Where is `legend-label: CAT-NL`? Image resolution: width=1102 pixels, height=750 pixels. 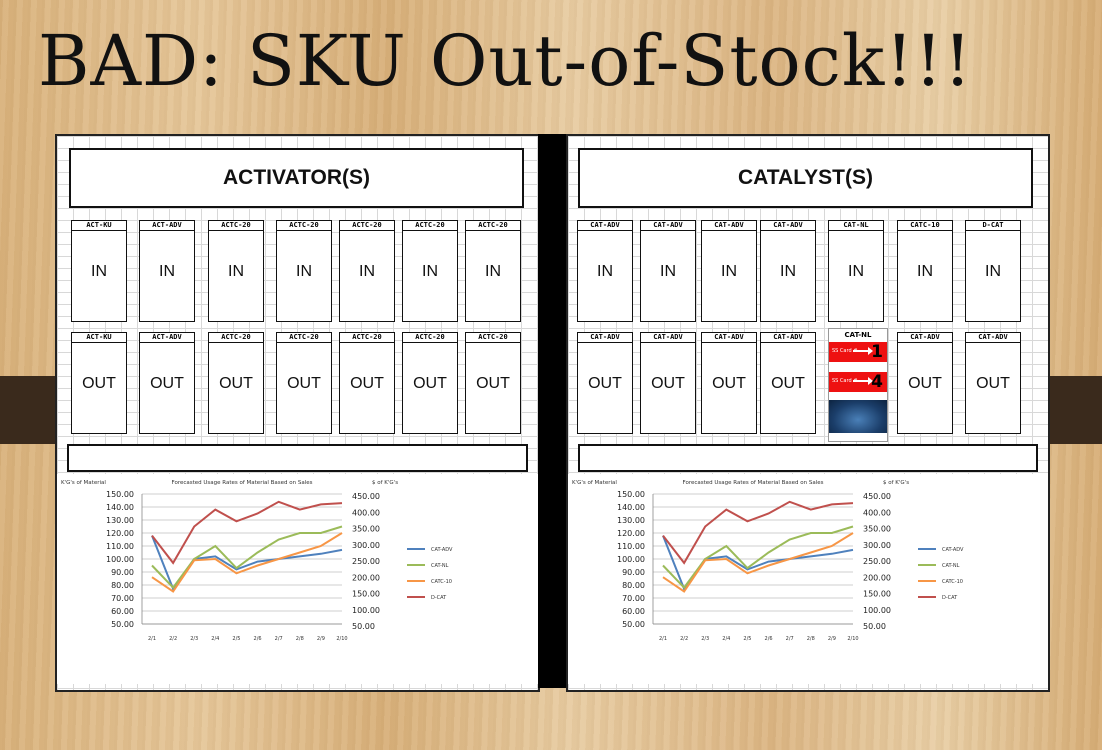
legend-label: CAT-NL is located at coordinates (440, 566).